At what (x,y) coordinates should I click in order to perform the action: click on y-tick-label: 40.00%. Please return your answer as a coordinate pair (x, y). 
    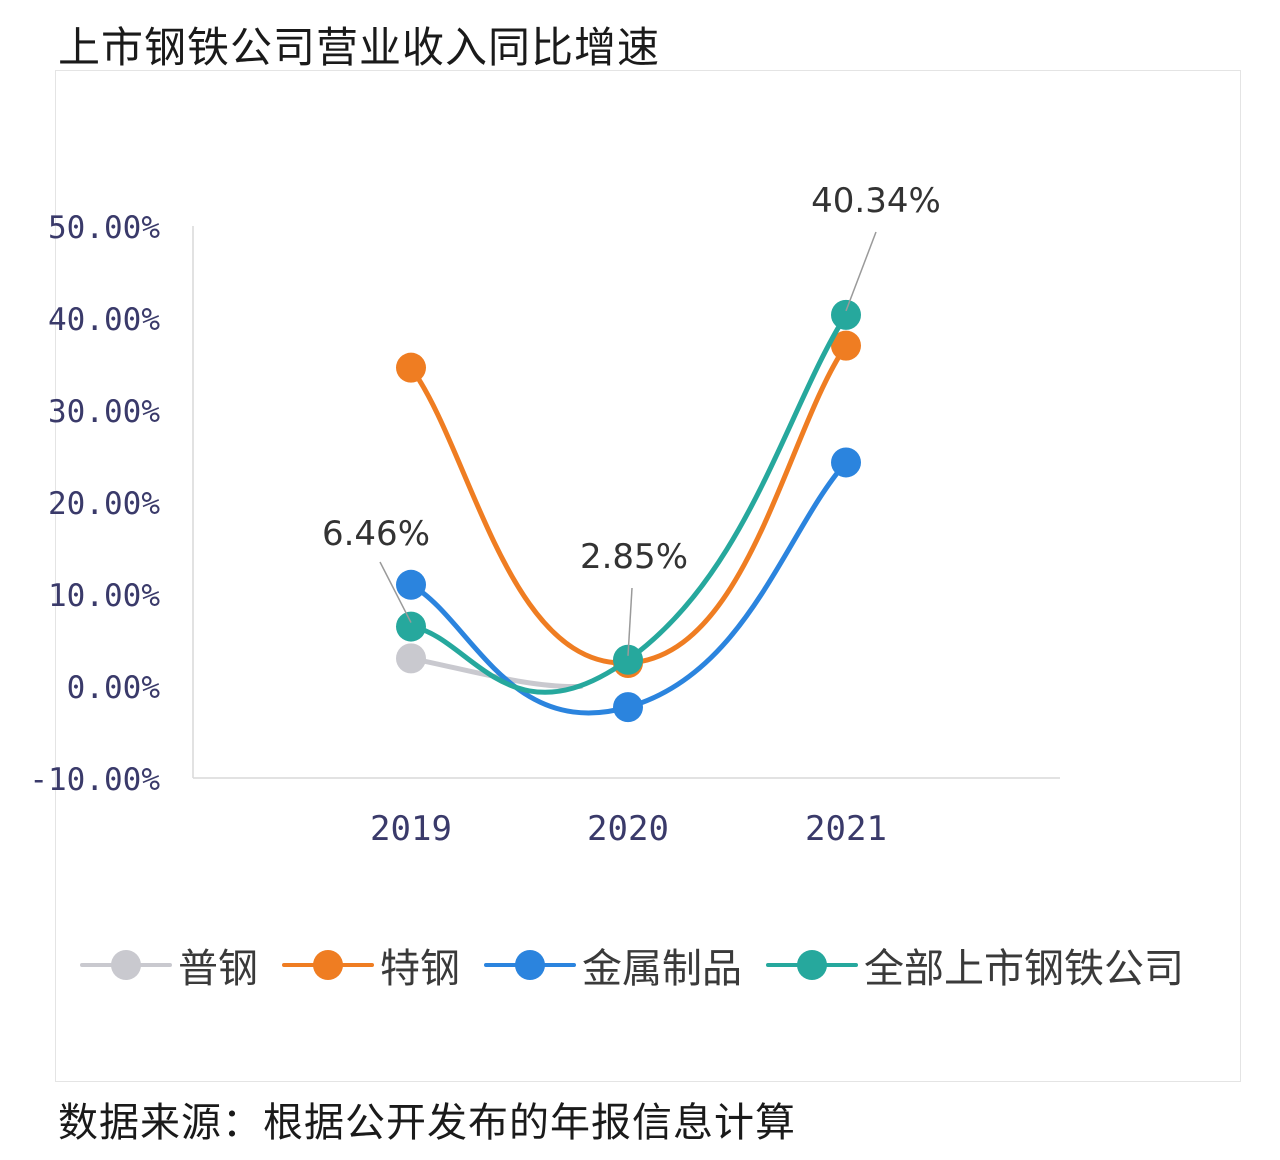
    Looking at the image, I should click on (104, 320).